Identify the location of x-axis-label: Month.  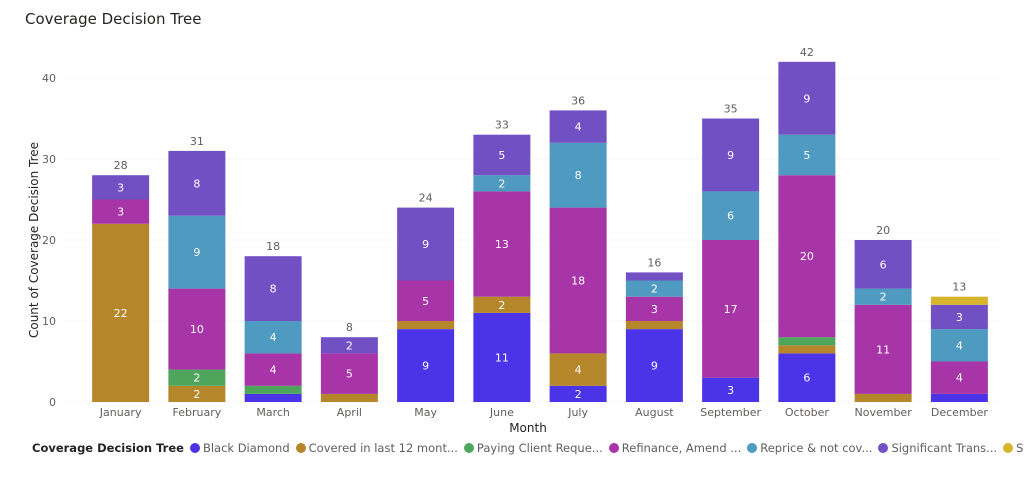
(528, 428).